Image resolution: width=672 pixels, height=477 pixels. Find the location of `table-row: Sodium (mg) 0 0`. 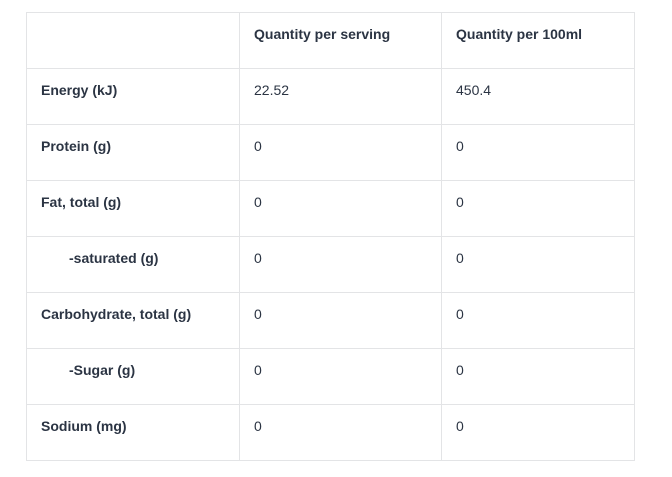

table-row: Sodium (mg) 0 0 is located at coordinates (330, 432).